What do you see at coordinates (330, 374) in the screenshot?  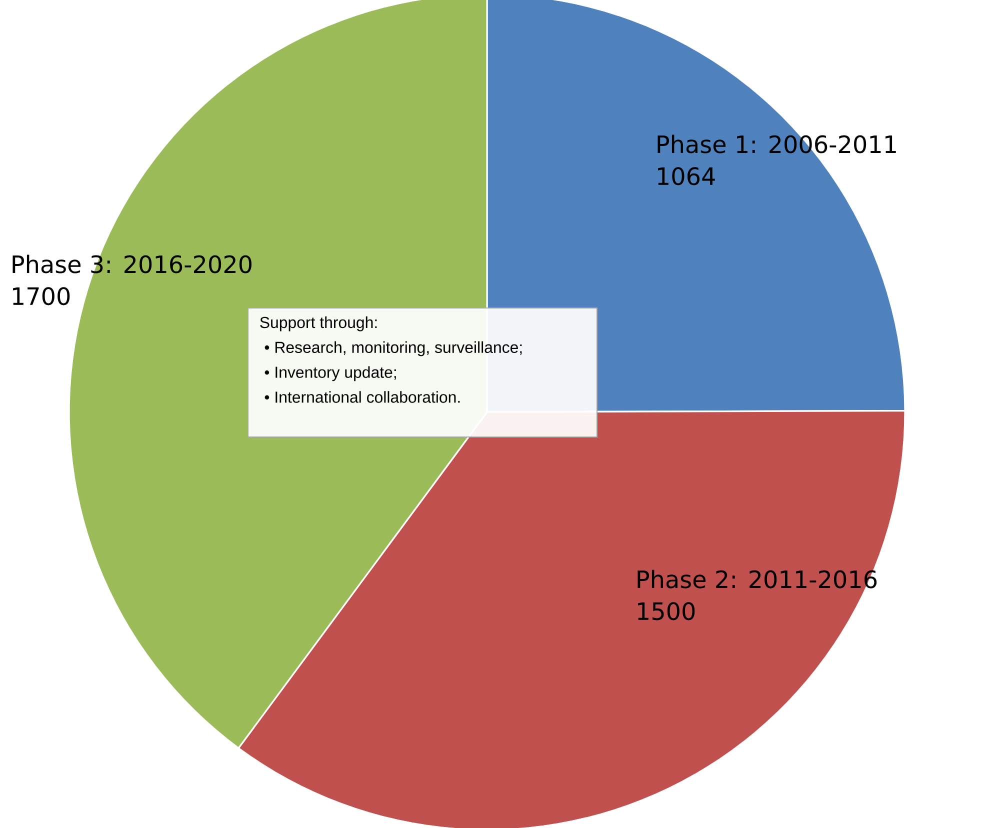 I see `text: • Inventory update;` at bounding box center [330, 374].